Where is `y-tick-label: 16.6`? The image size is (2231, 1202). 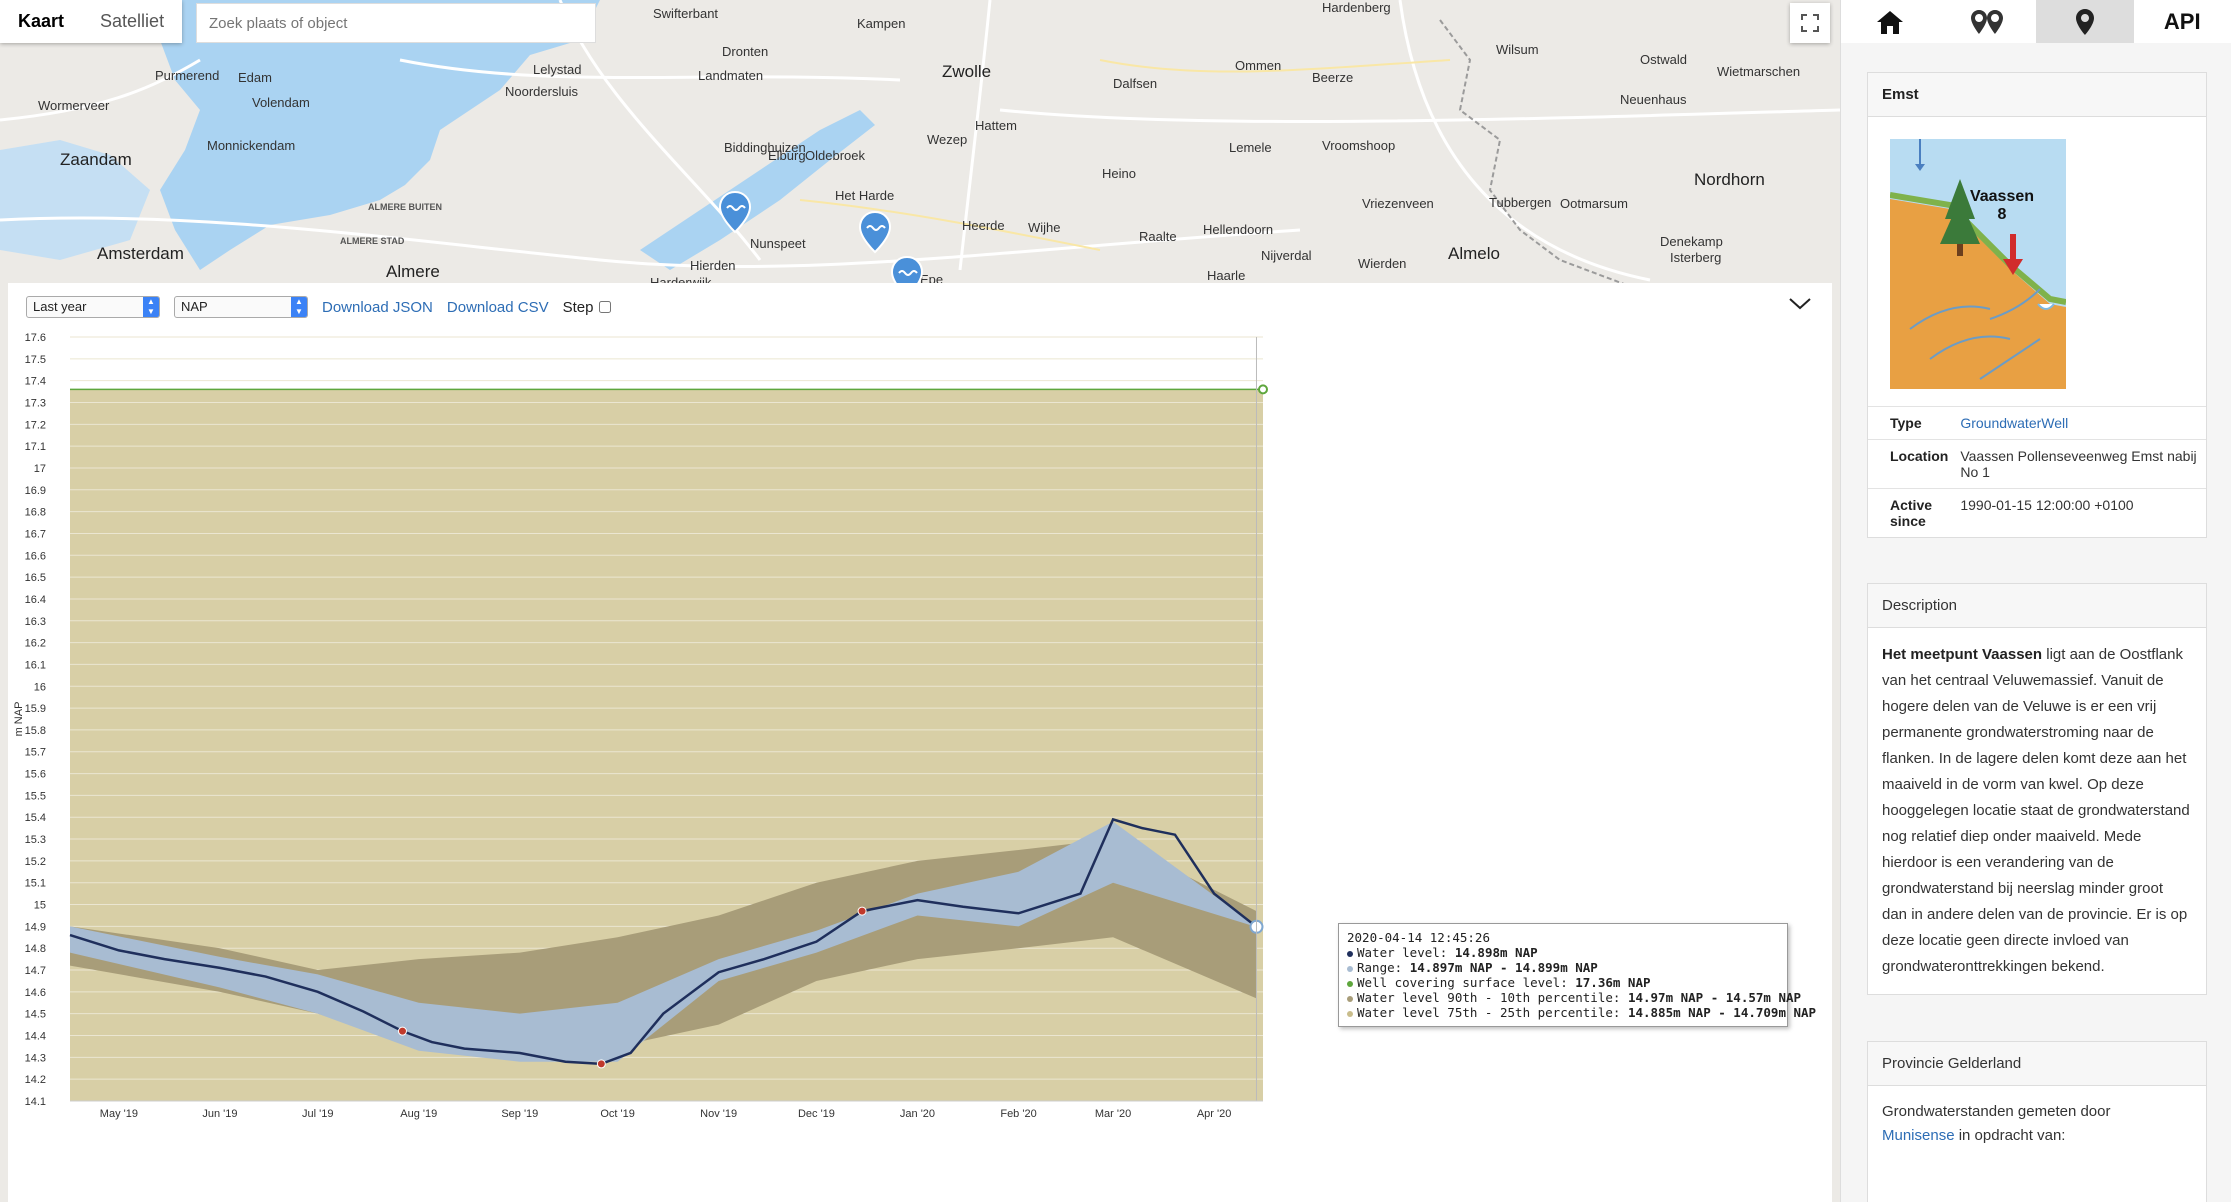
y-tick-label: 16.6 is located at coordinates (35, 556).